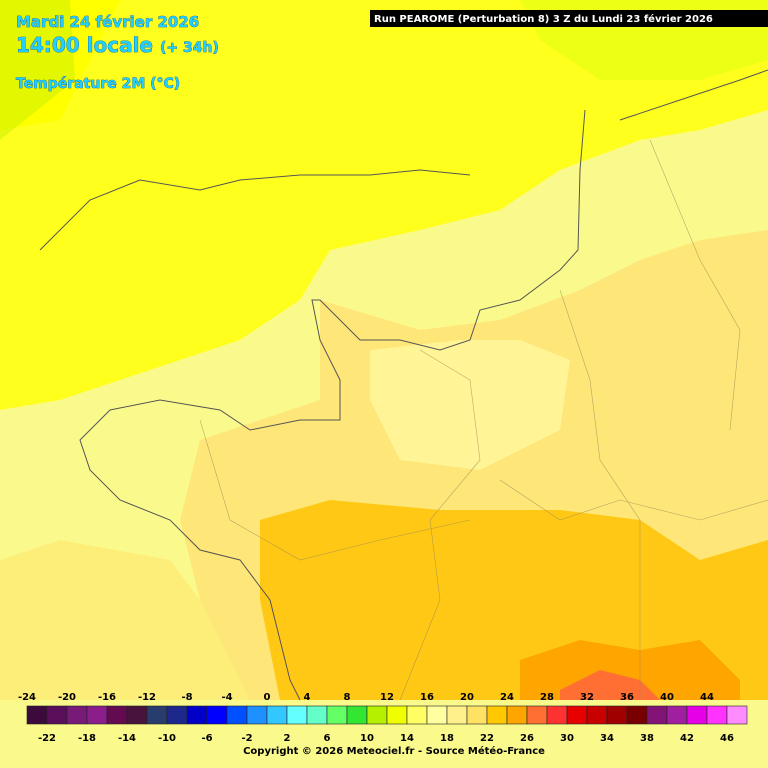 The width and height of the screenshot is (768, 768). I want to click on legend-label: 44, so click(707, 697).